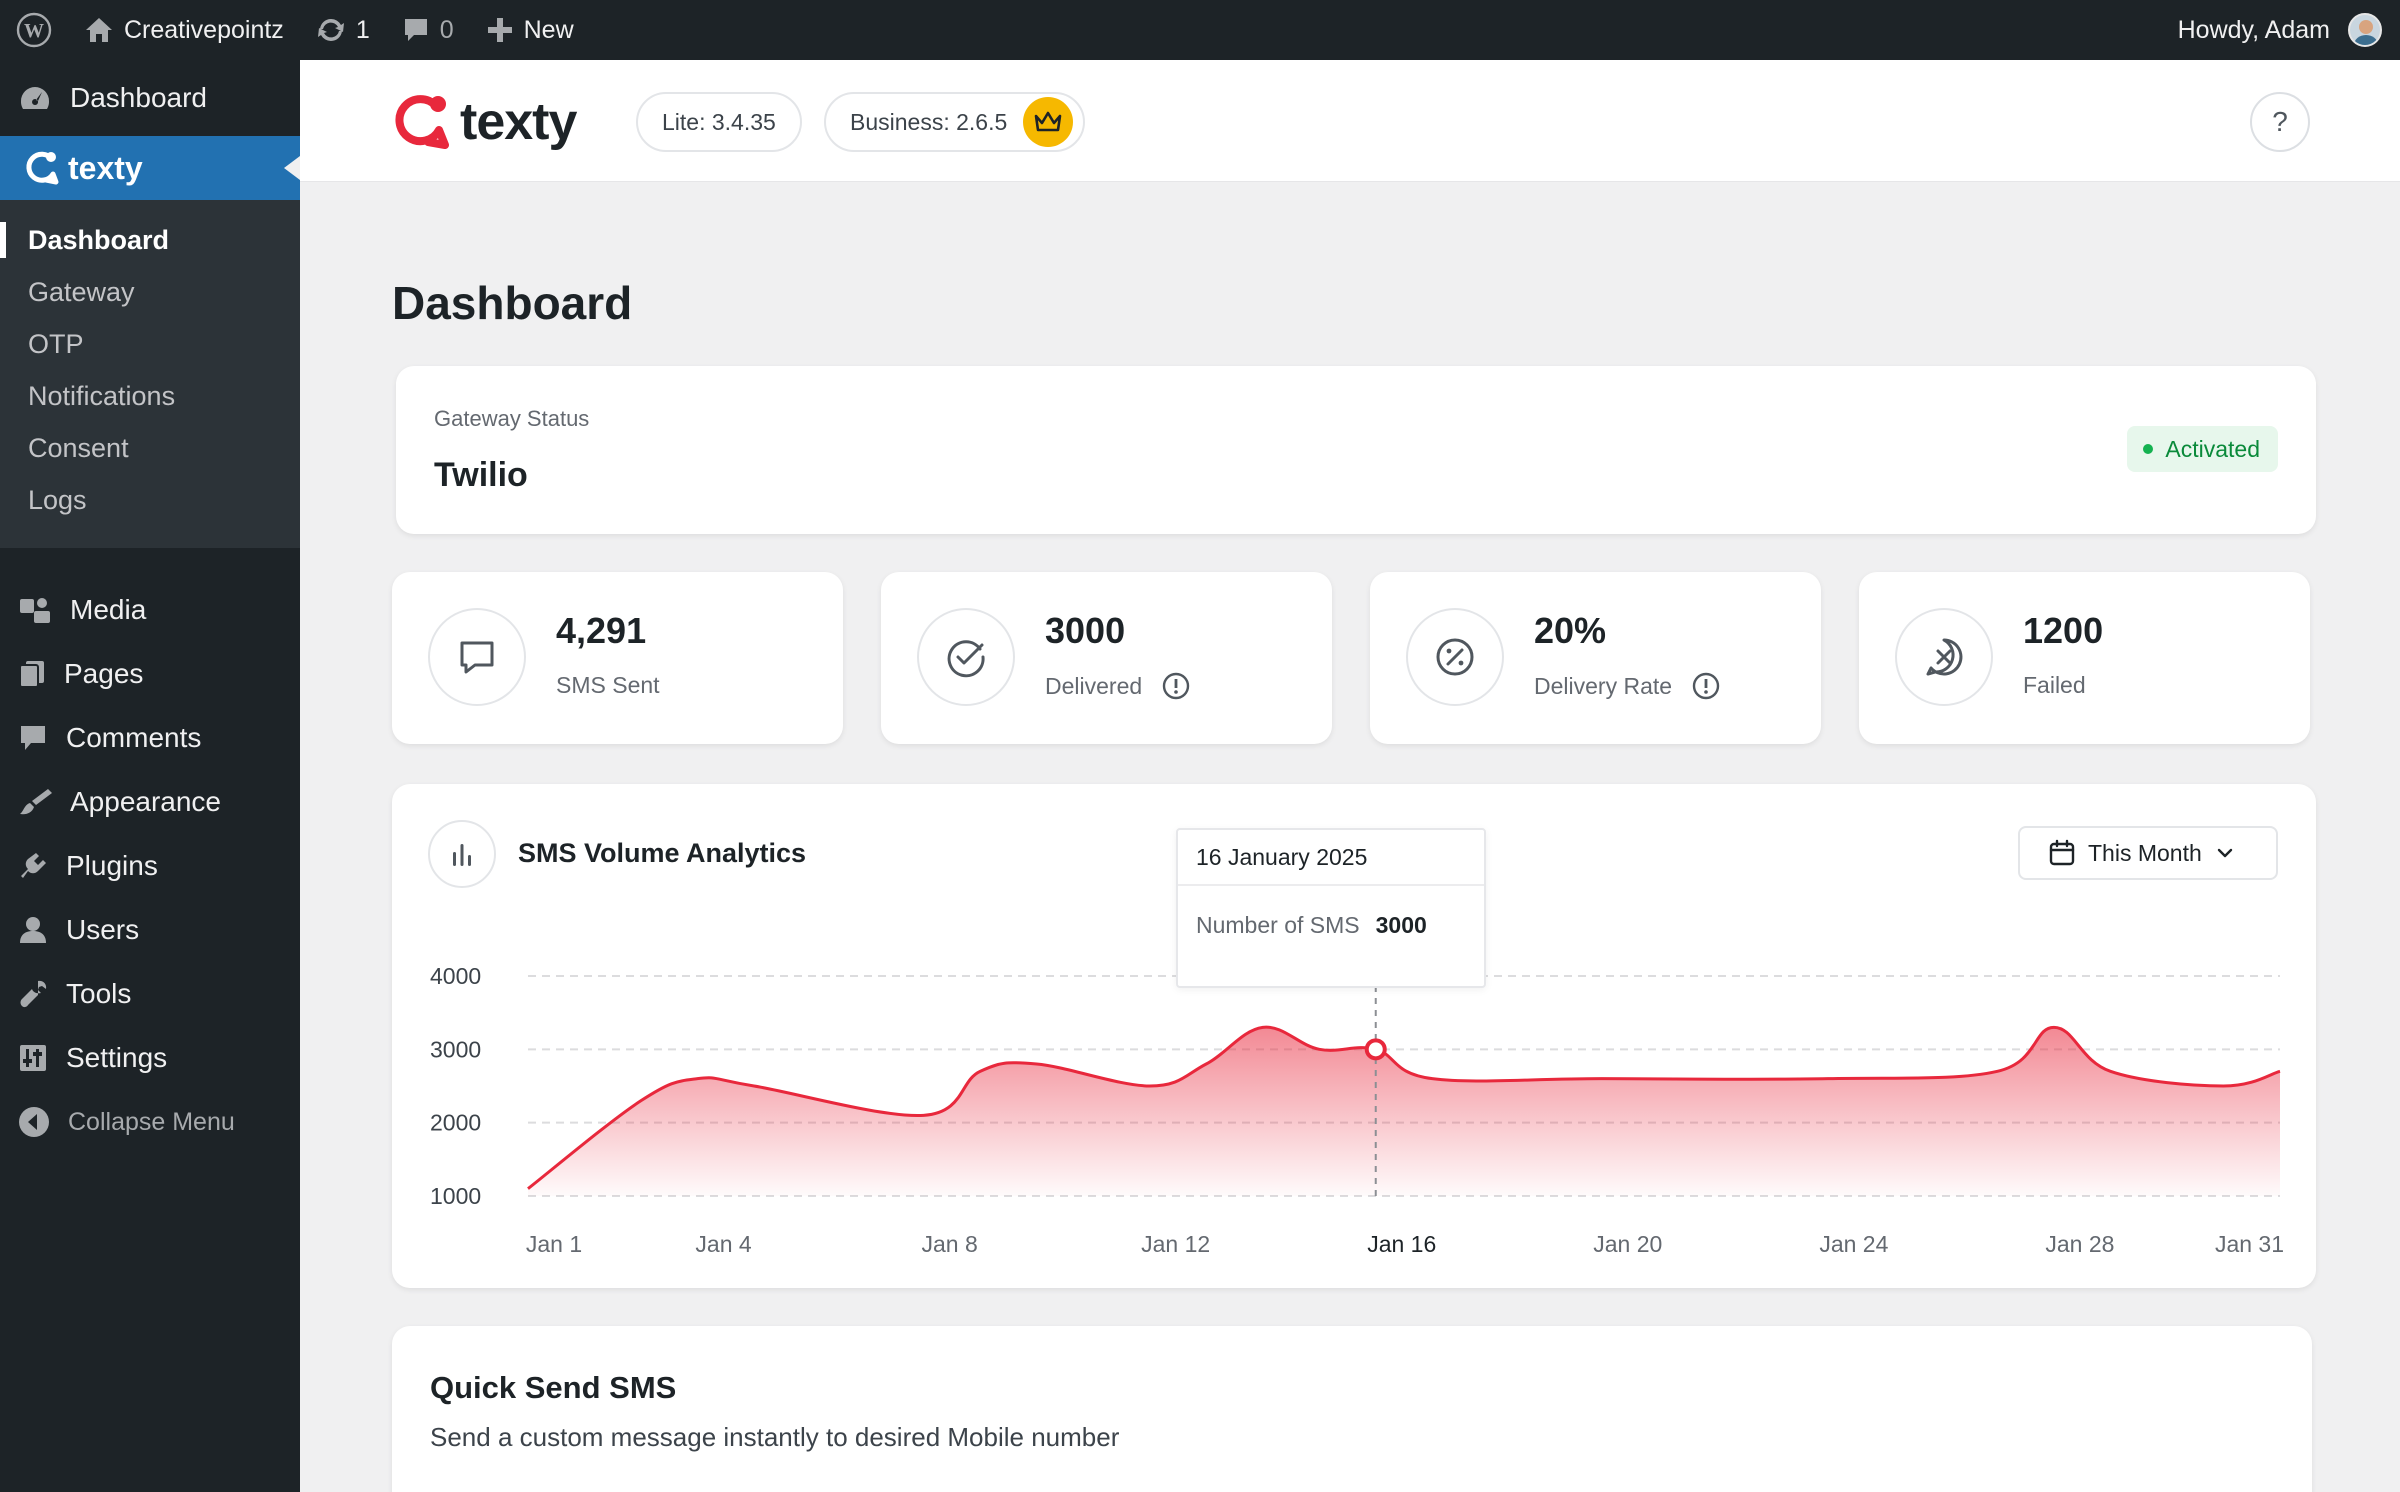 This screenshot has height=1492, width=2400. I want to click on sidebar-item-label: Media, so click(108, 609).